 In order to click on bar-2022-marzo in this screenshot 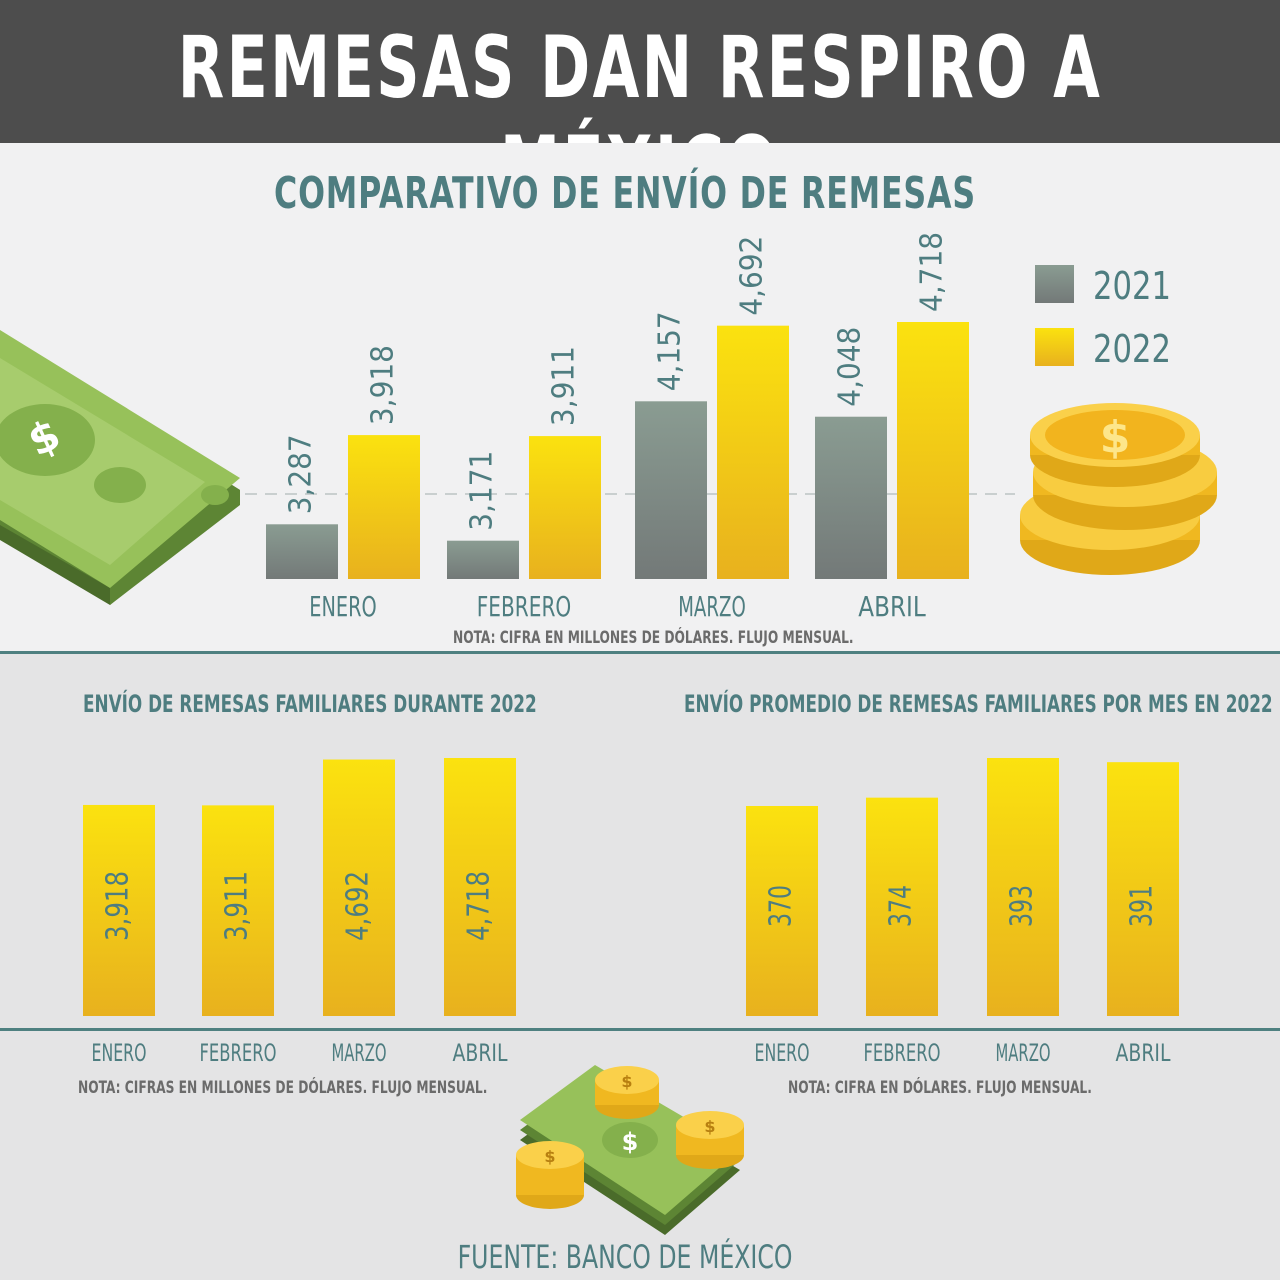, I will do `click(753, 452)`.